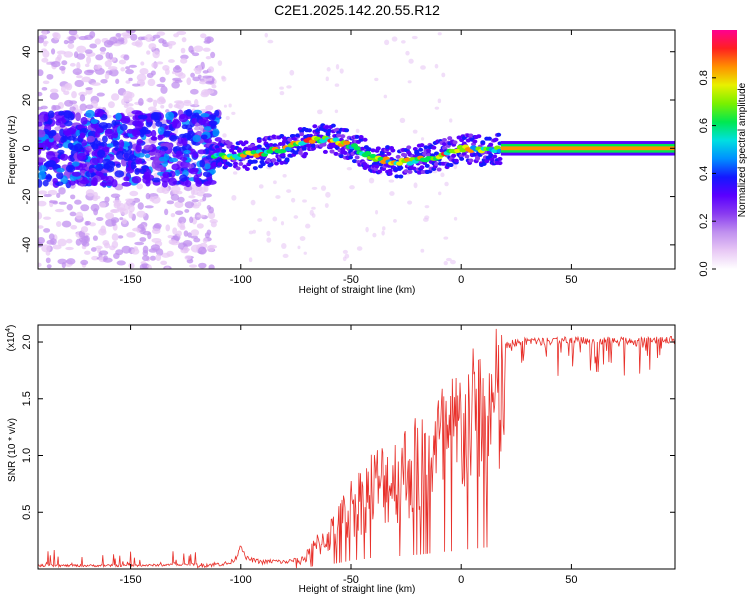  Describe the element at coordinates (357, 290) in the screenshot. I see `spectrogram-x-label: Height of straight line (km)` at that location.